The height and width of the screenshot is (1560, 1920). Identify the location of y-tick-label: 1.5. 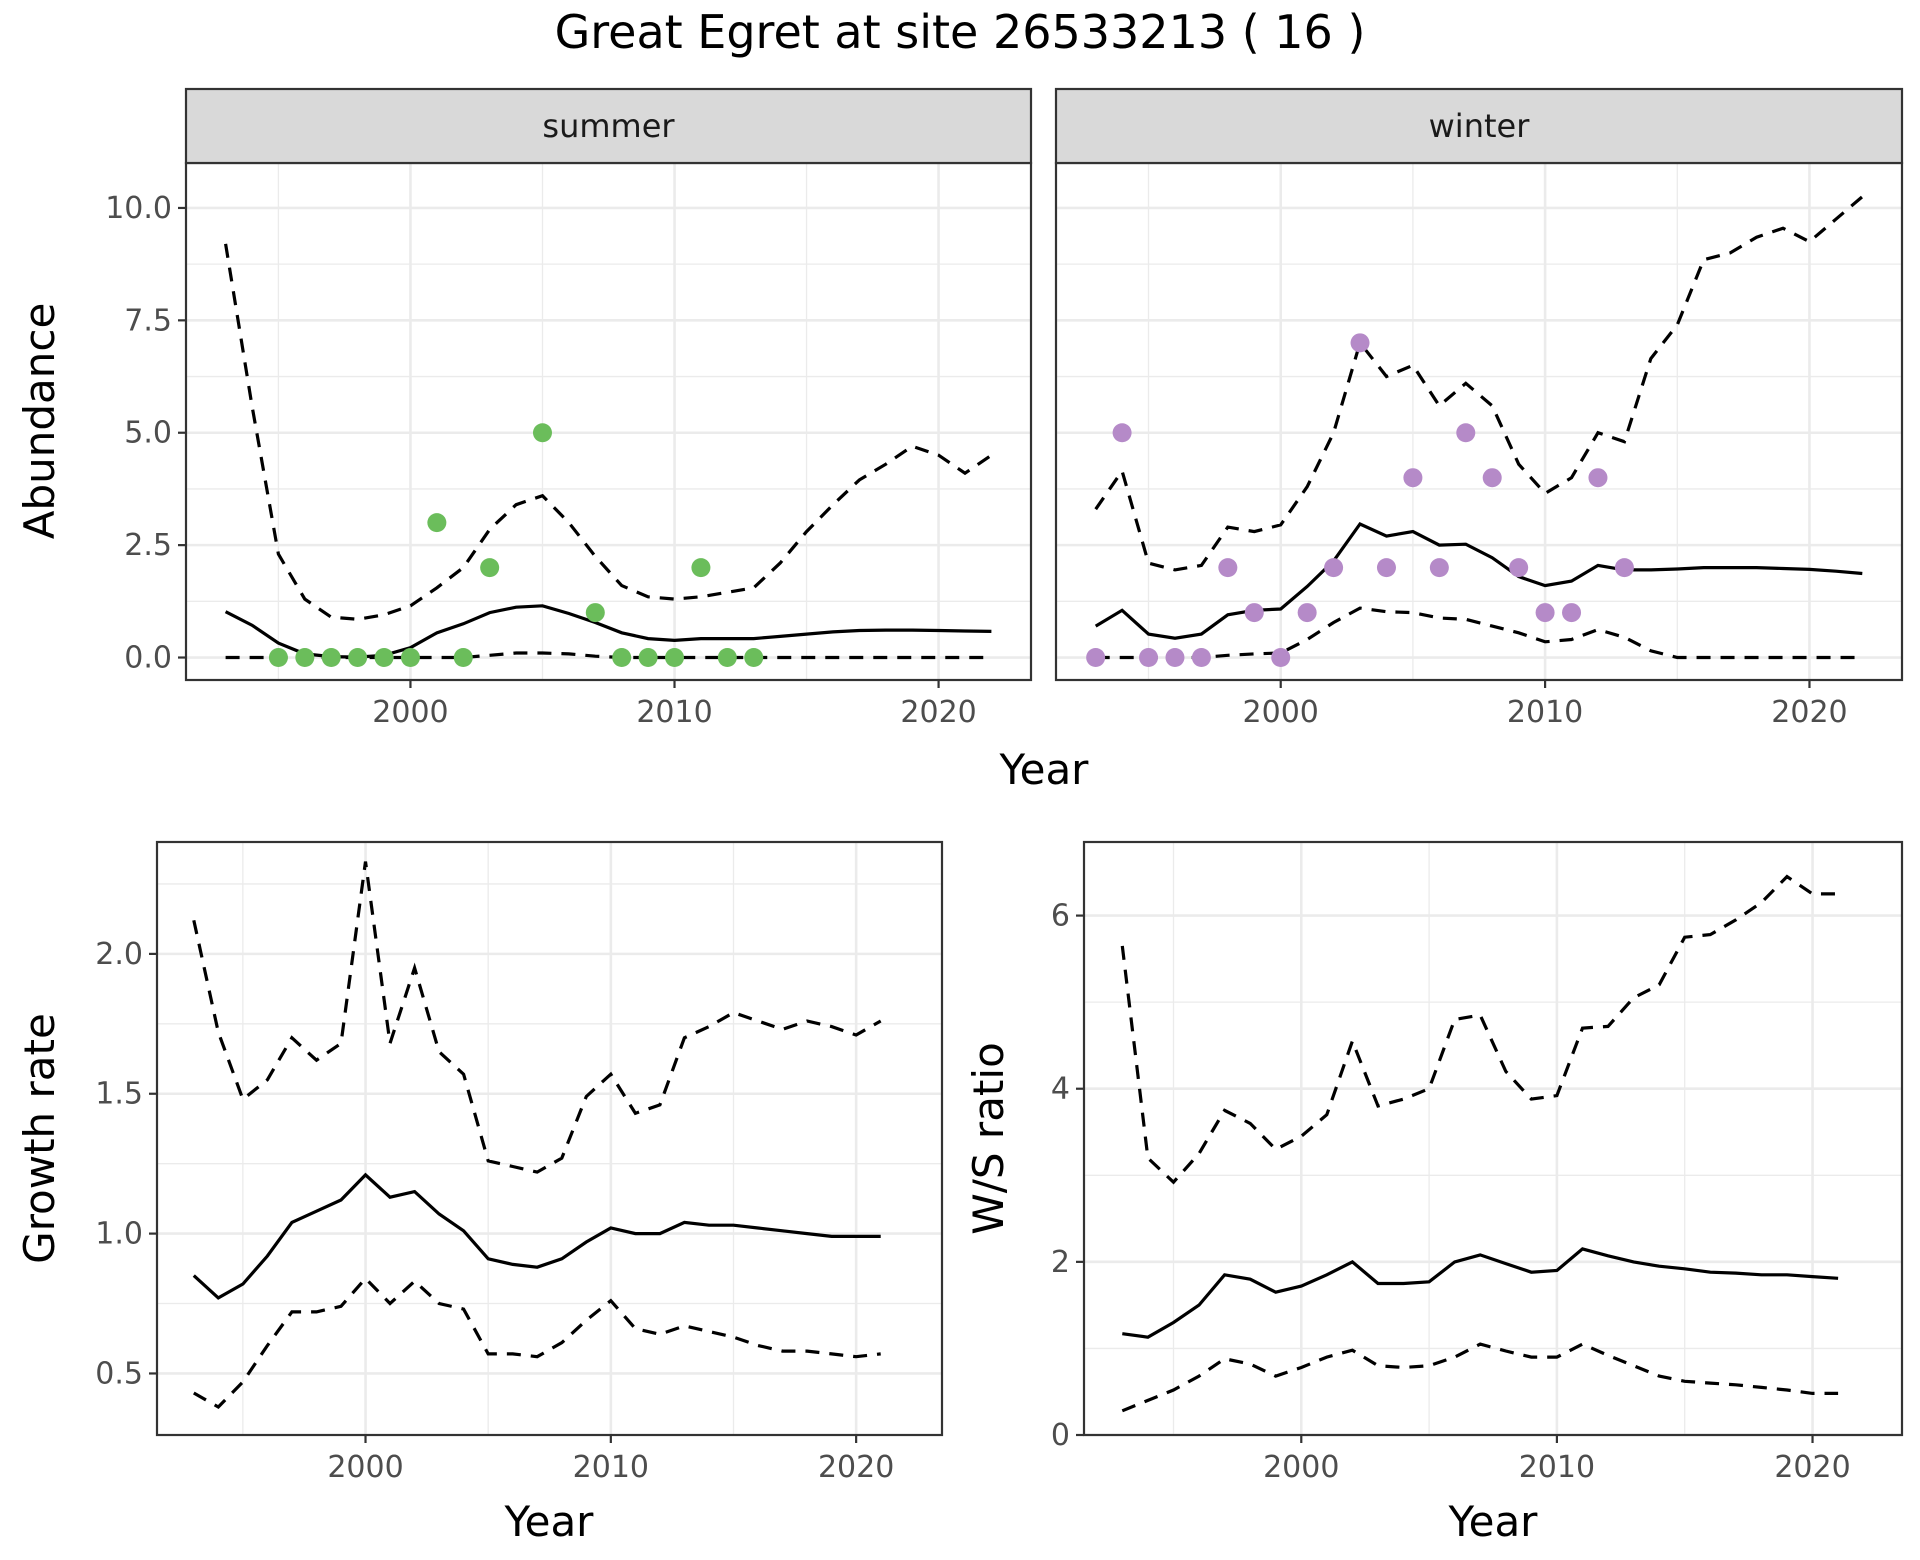
(119, 1094).